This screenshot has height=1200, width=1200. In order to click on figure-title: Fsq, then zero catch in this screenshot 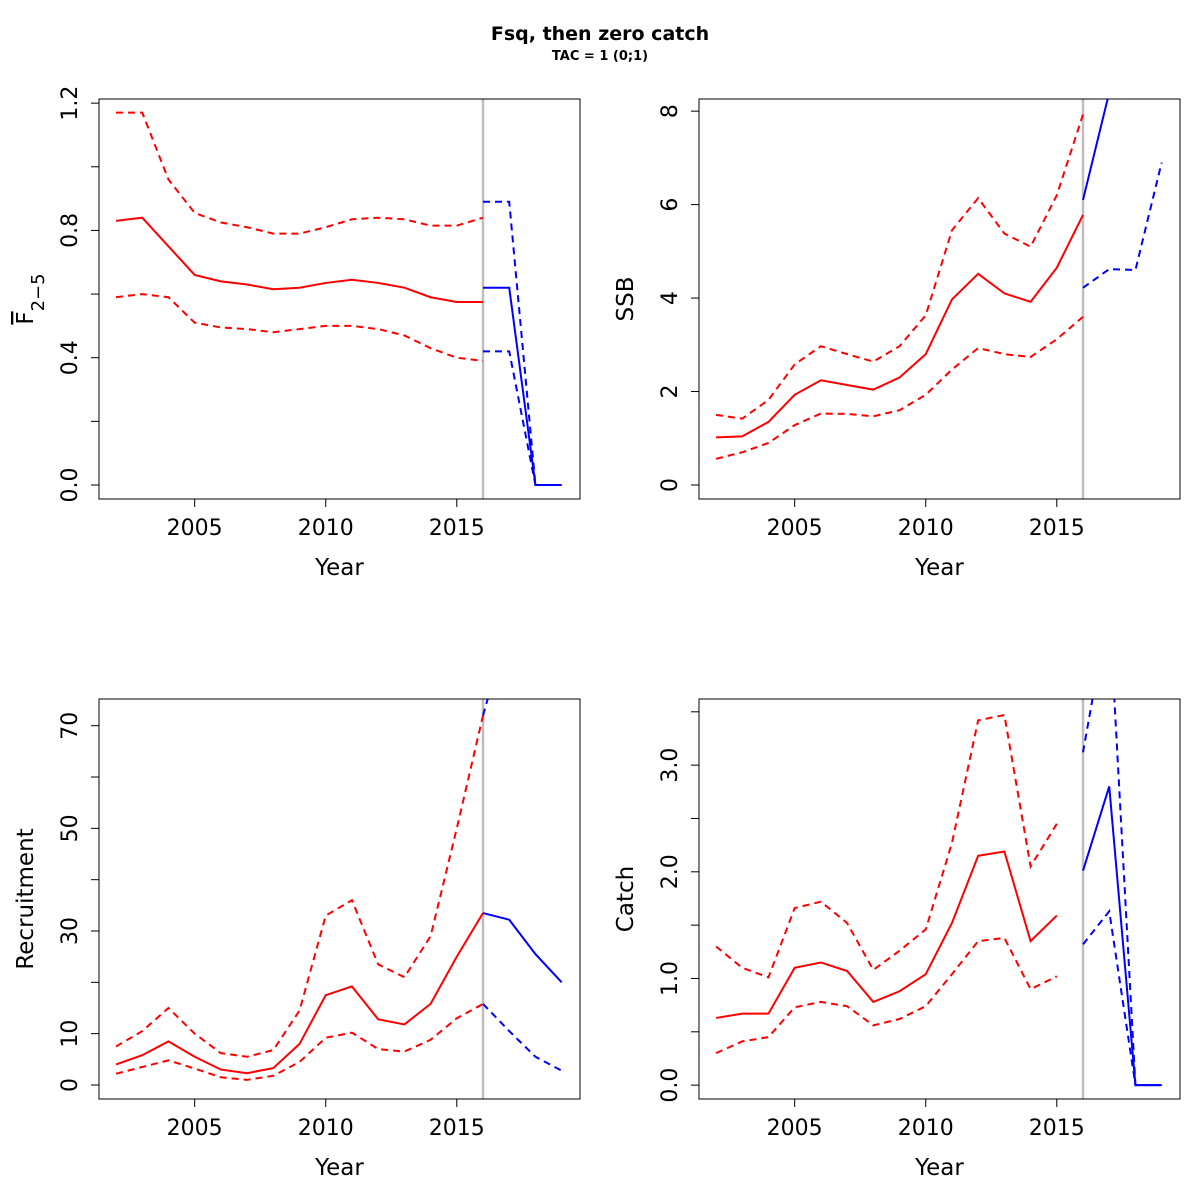, I will do `click(600, 34)`.